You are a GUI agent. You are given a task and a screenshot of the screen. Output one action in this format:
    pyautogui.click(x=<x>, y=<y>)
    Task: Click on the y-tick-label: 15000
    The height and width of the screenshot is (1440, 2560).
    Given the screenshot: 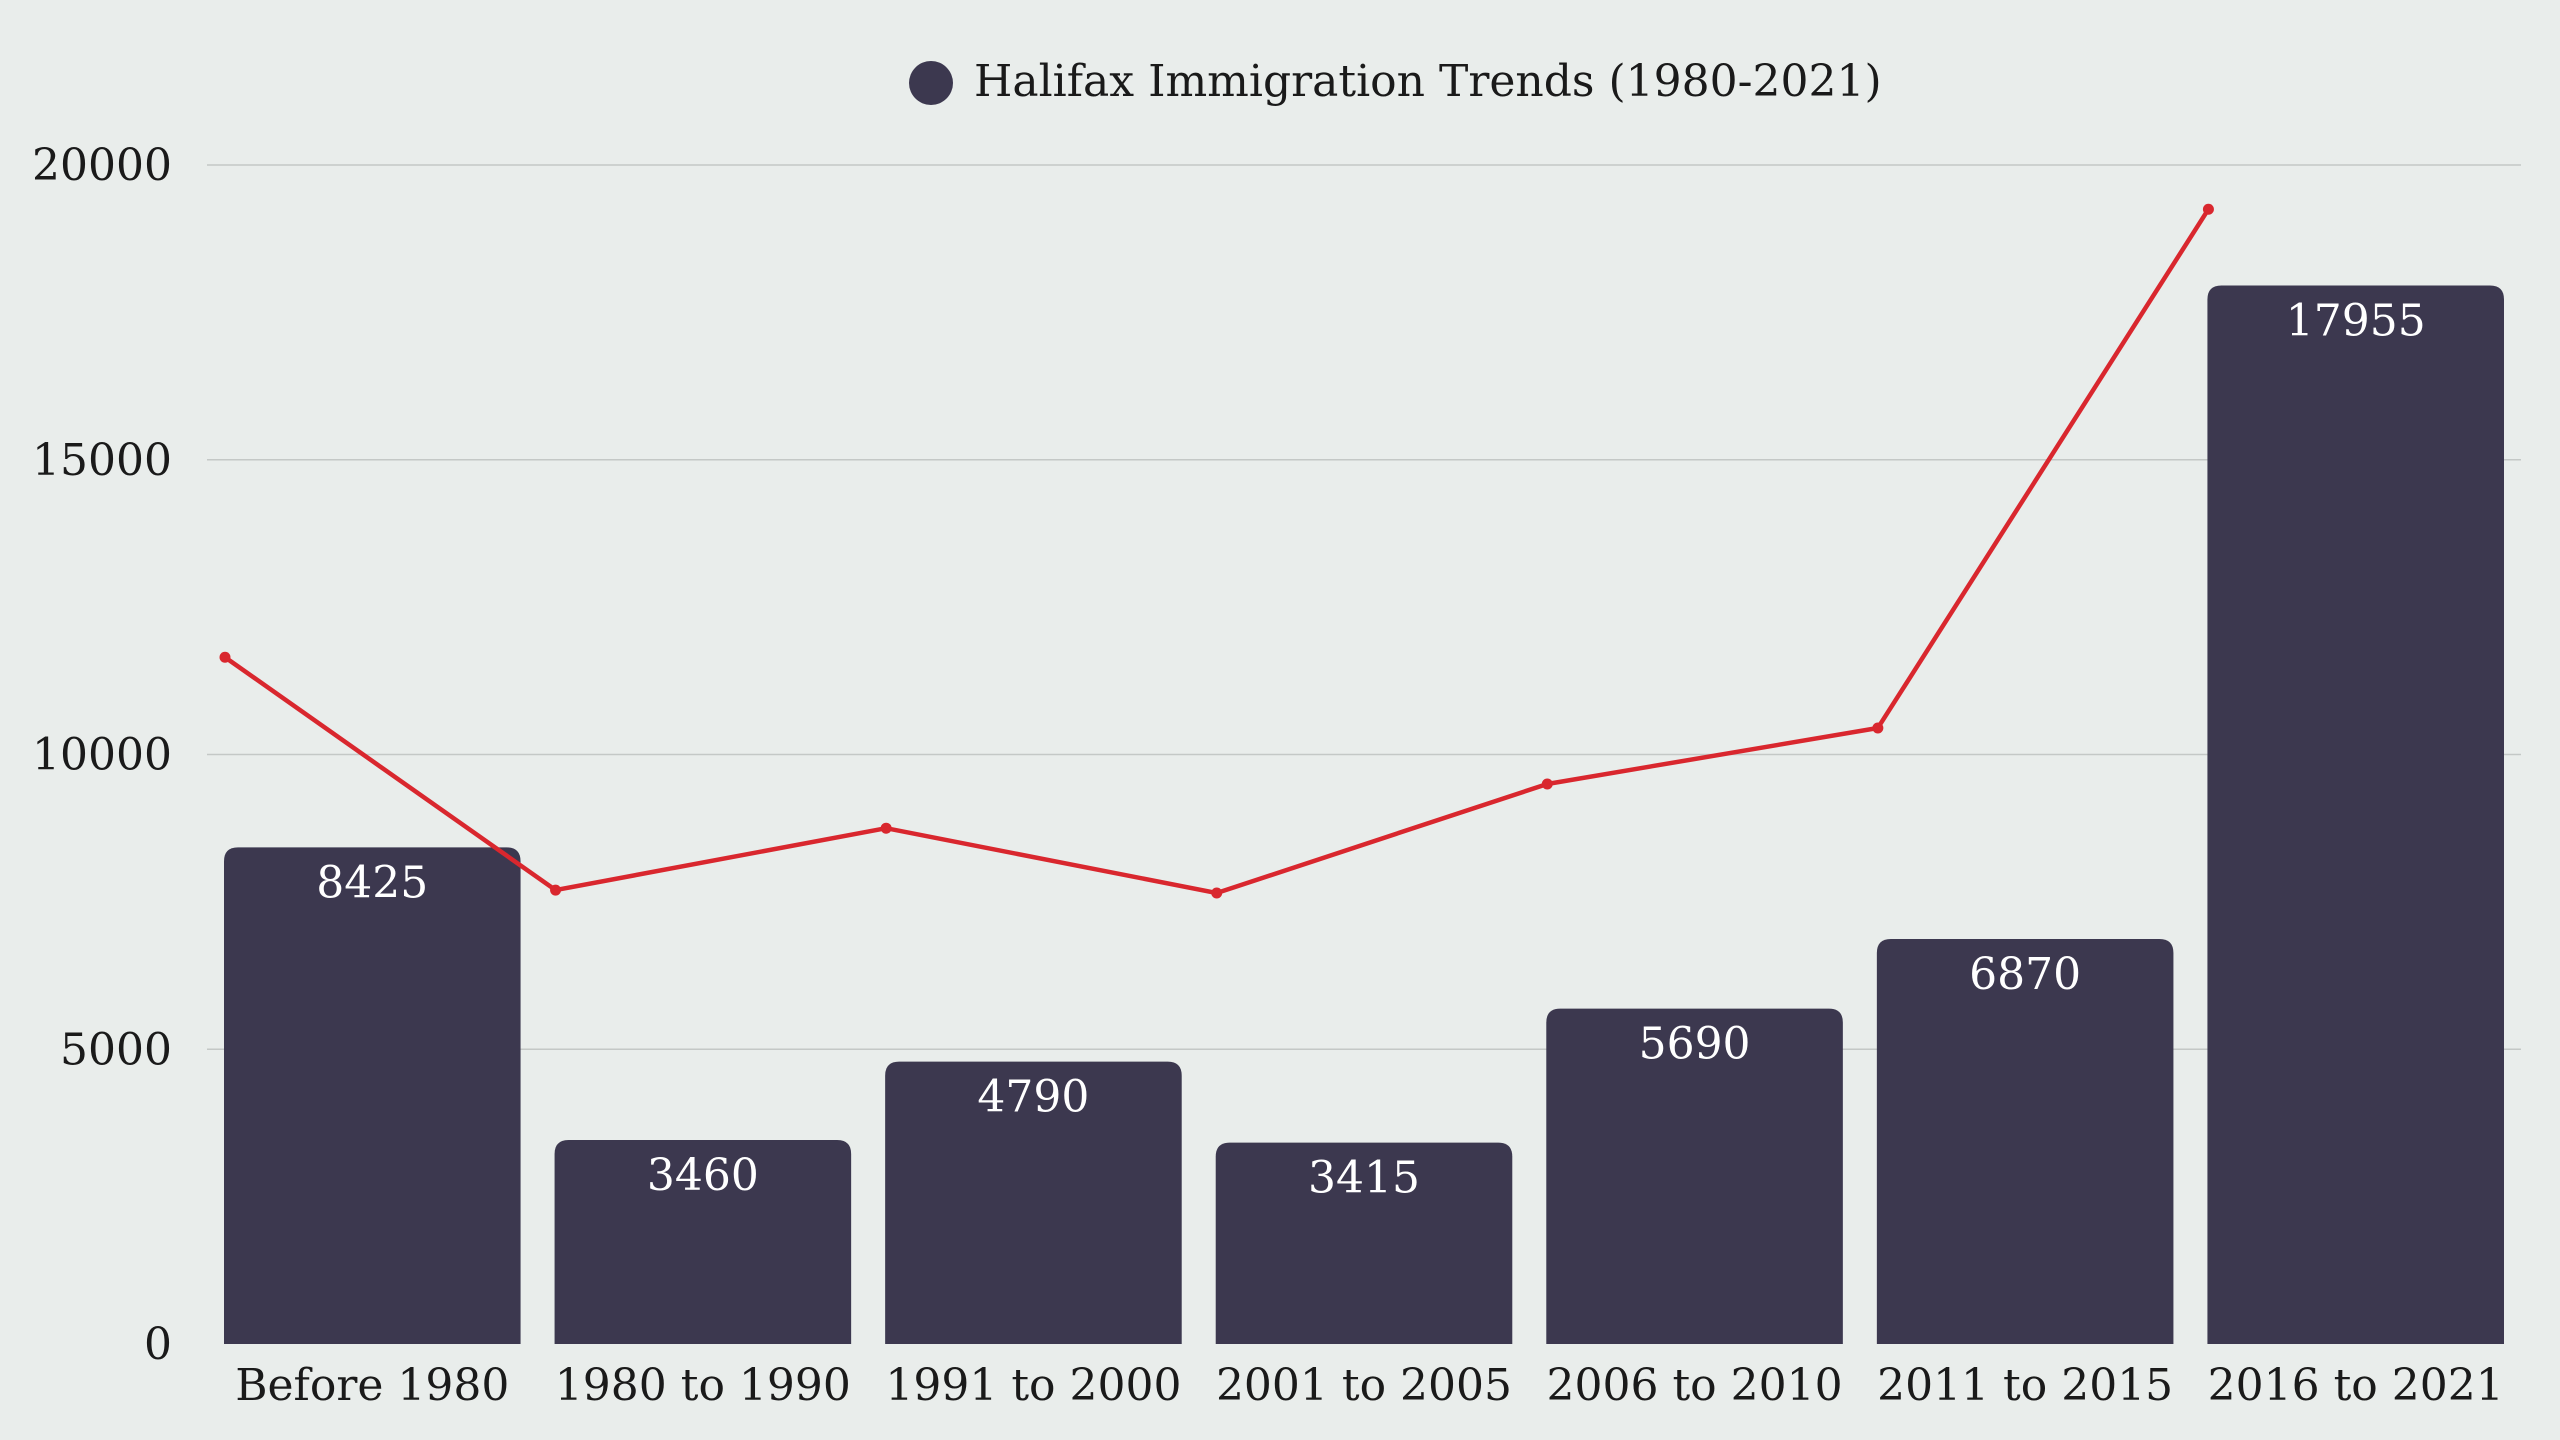 What is the action you would take?
    pyautogui.click(x=102, y=460)
    